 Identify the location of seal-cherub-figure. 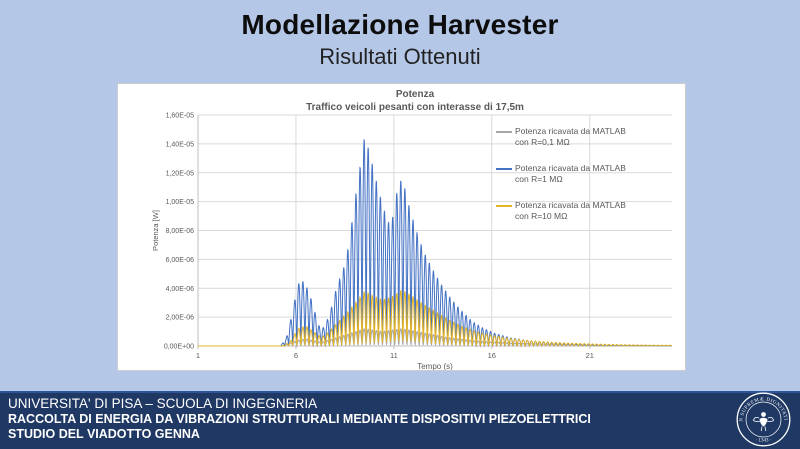
(763, 422).